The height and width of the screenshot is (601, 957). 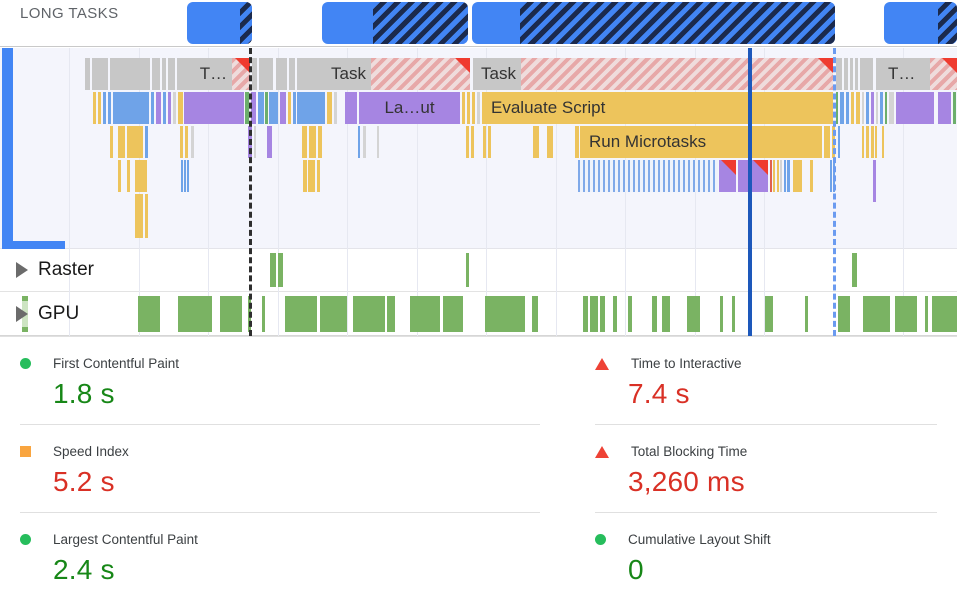 I want to click on flame-bar-run-microtasks: Run Microtasks, so click(x=701, y=142).